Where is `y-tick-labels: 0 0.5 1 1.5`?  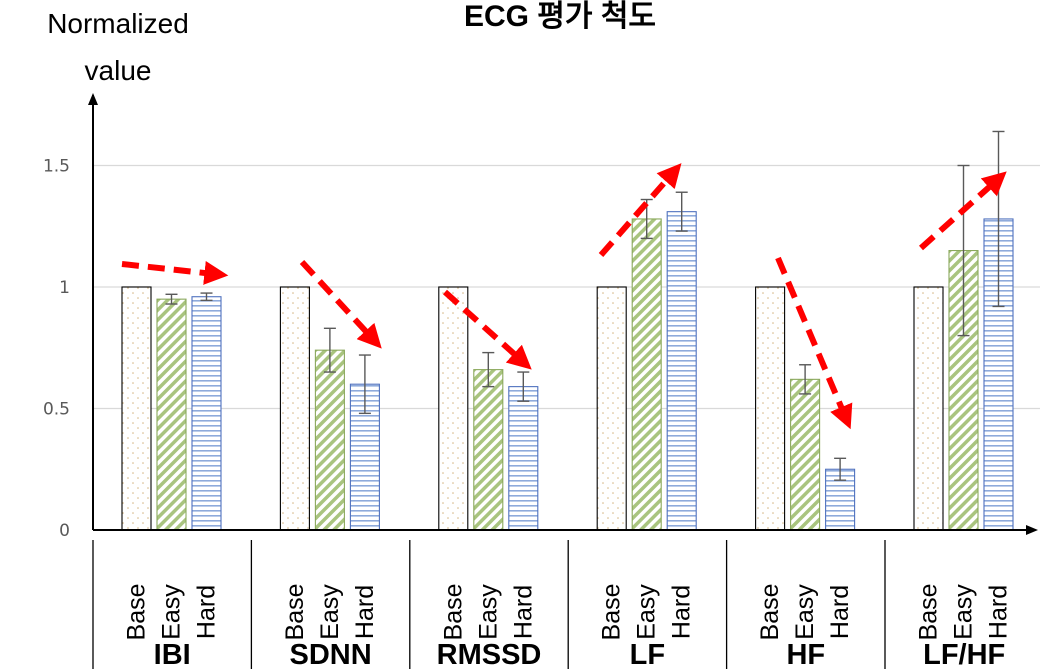
y-tick-labels: 0 0.5 1 1.5 is located at coordinates (56, 349).